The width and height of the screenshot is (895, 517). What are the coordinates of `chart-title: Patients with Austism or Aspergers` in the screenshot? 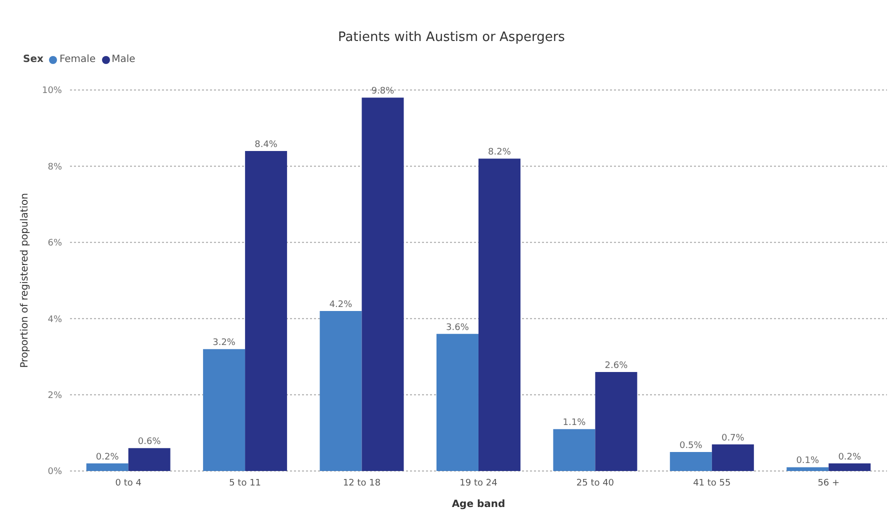 It's located at (451, 37).